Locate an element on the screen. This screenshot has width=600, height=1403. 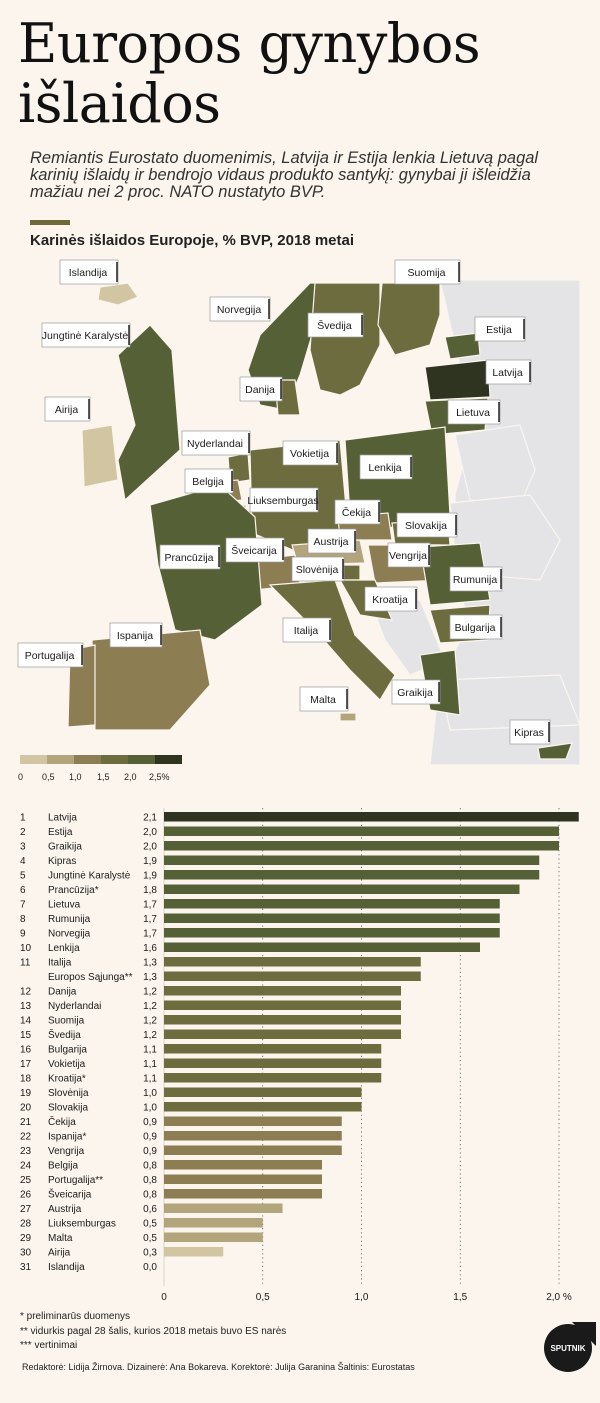
category-label: Liuksemburgas is located at coordinates (82, 1224).